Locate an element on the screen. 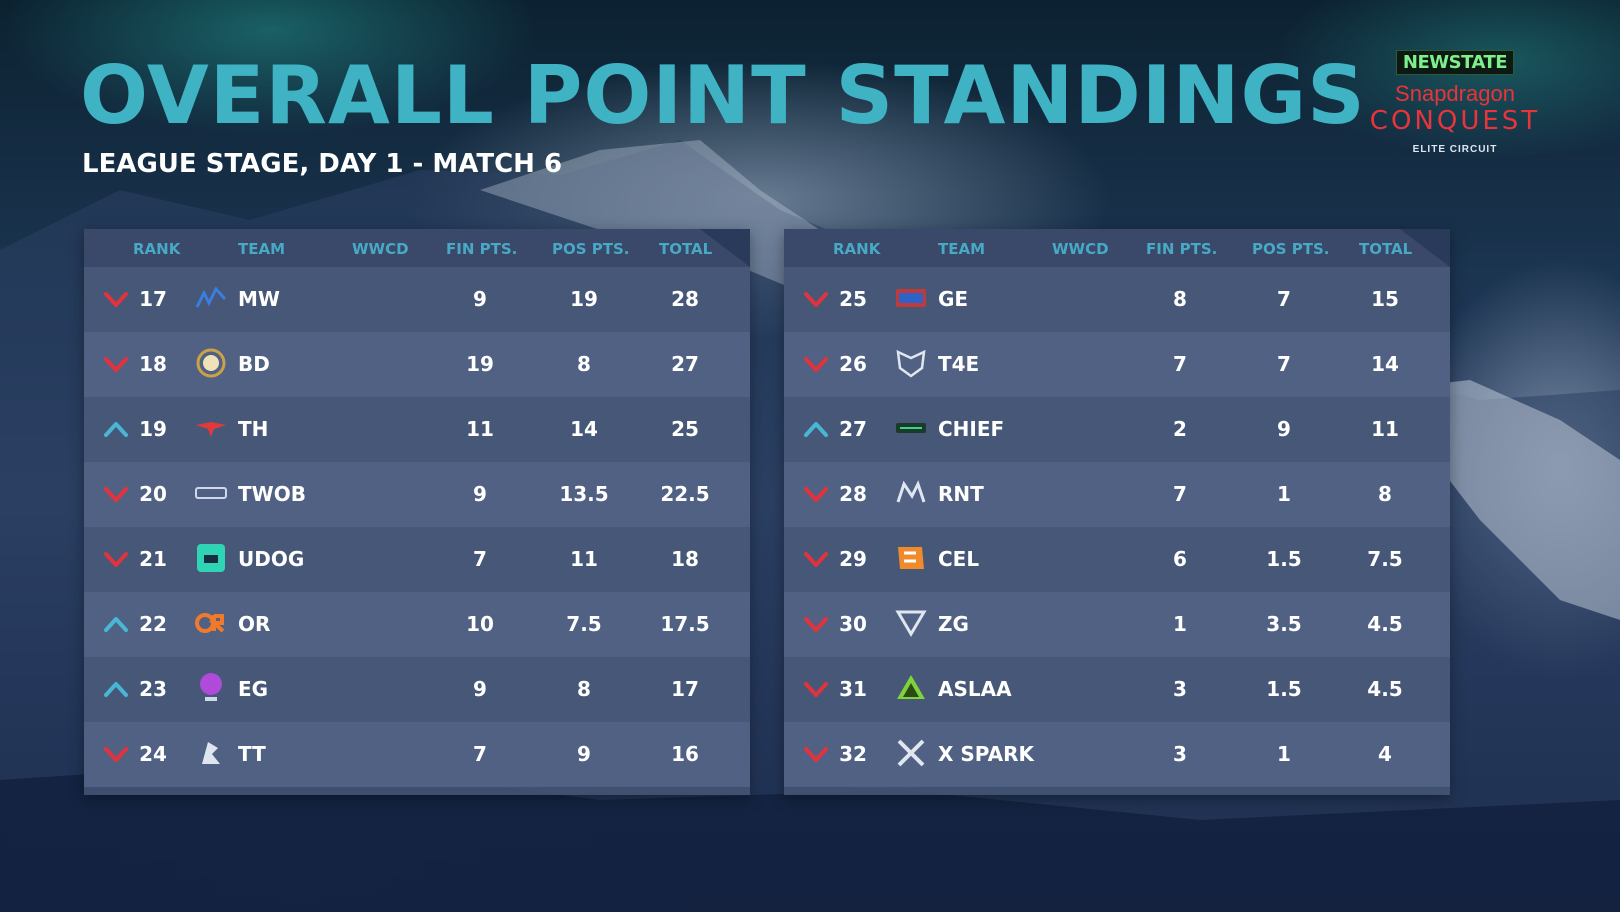 The height and width of the screenshot is (912, 1620). rank-value: 32 is located at coordinates (853, 754).